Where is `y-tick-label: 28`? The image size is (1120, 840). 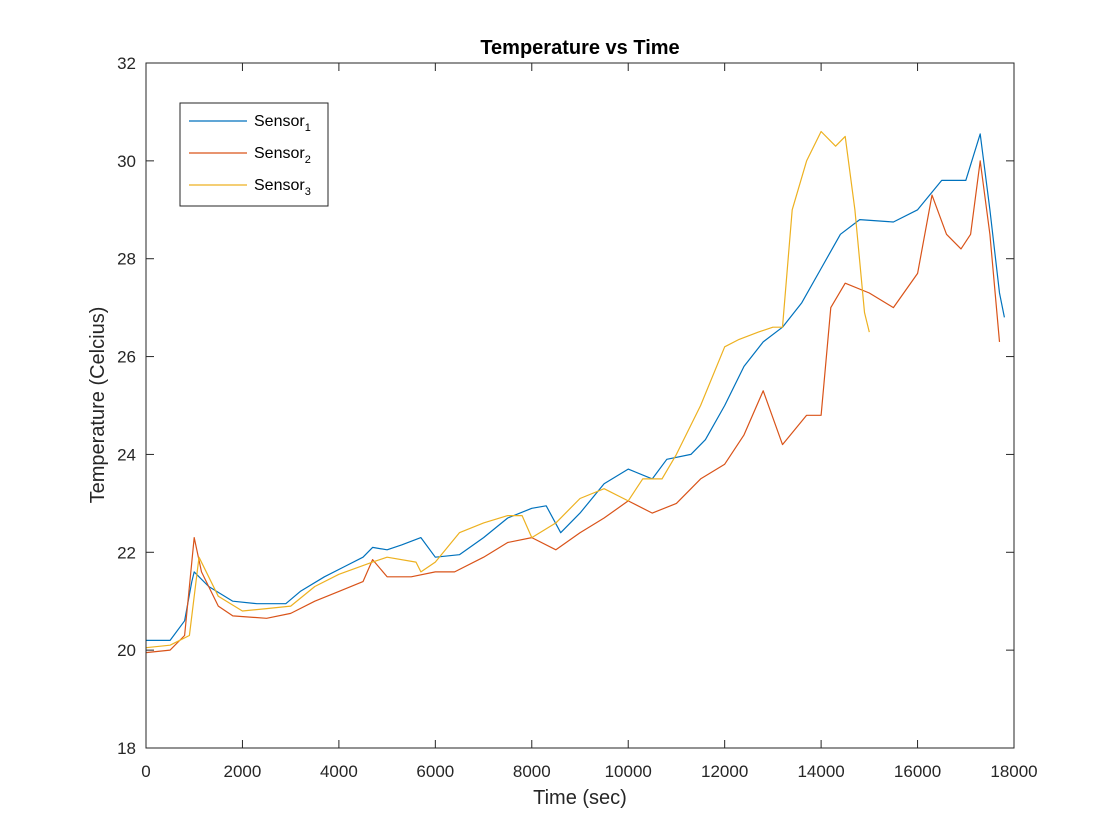
y-tick-label: 28 is located at coordinates (126, 259).